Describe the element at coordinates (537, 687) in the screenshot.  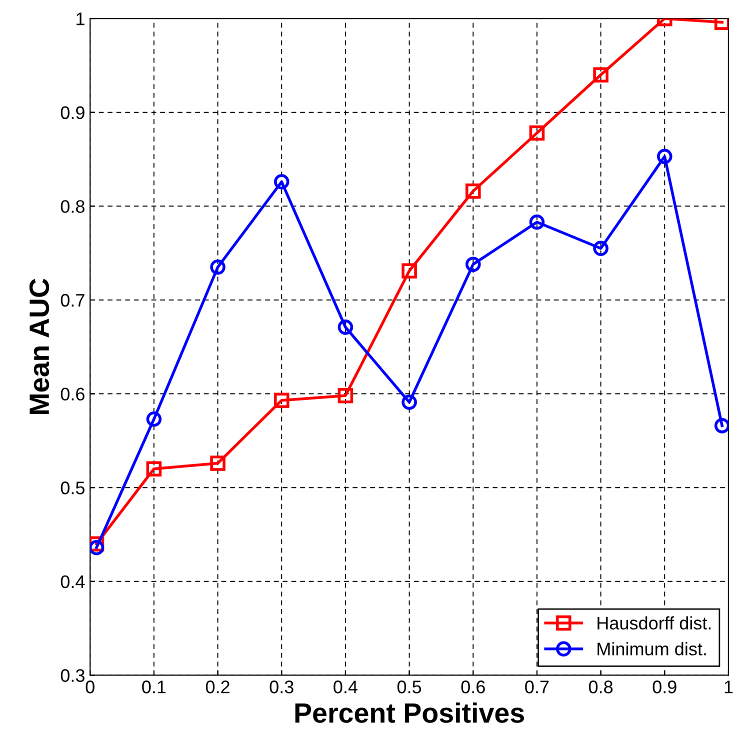
I see `x-tick-label: 0.7` at that location.